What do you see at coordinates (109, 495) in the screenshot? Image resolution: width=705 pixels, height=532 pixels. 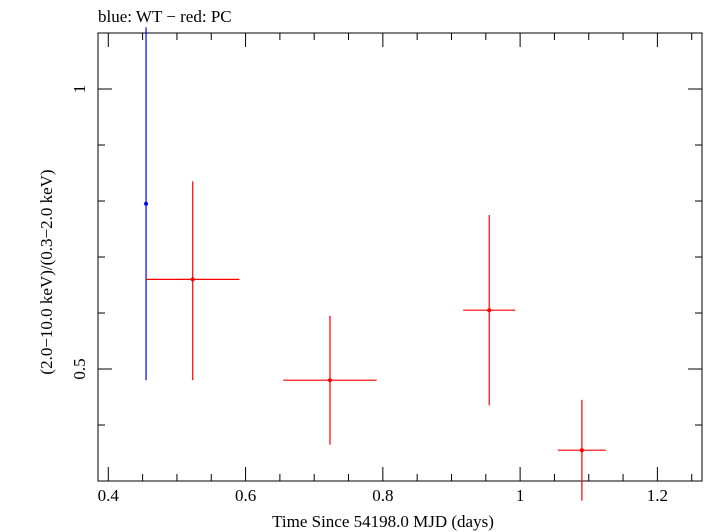 I see `x-tick-label: 0.4` at bounding box center [109, 495].